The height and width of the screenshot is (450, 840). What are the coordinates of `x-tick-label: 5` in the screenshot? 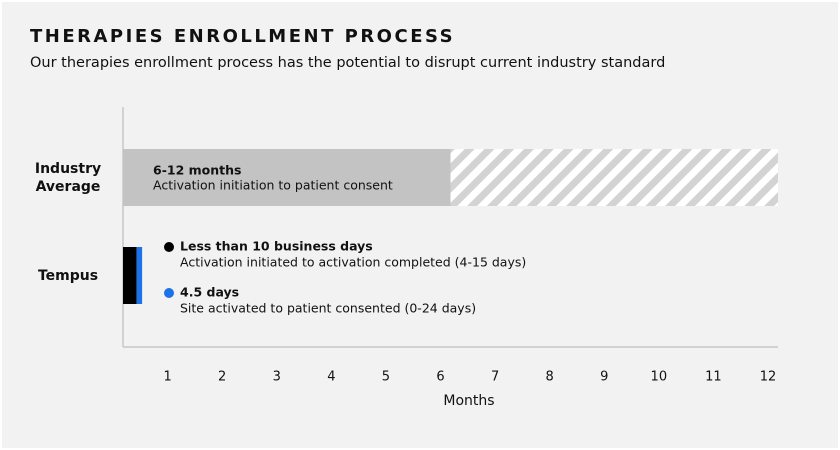 It's located at (386, 377).